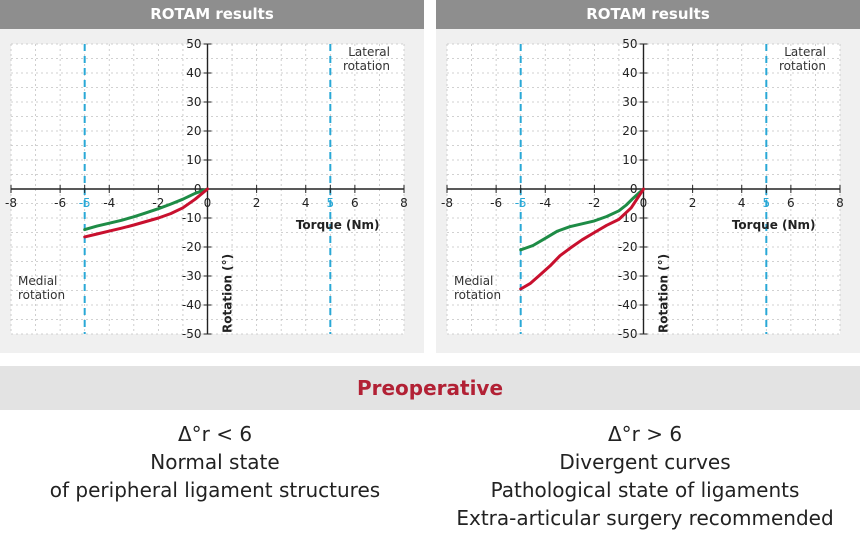 The width and height of the screenshot is (860, 540). I want to click on caption-left-line-1: Δ°r < 6, so click(215, 434).